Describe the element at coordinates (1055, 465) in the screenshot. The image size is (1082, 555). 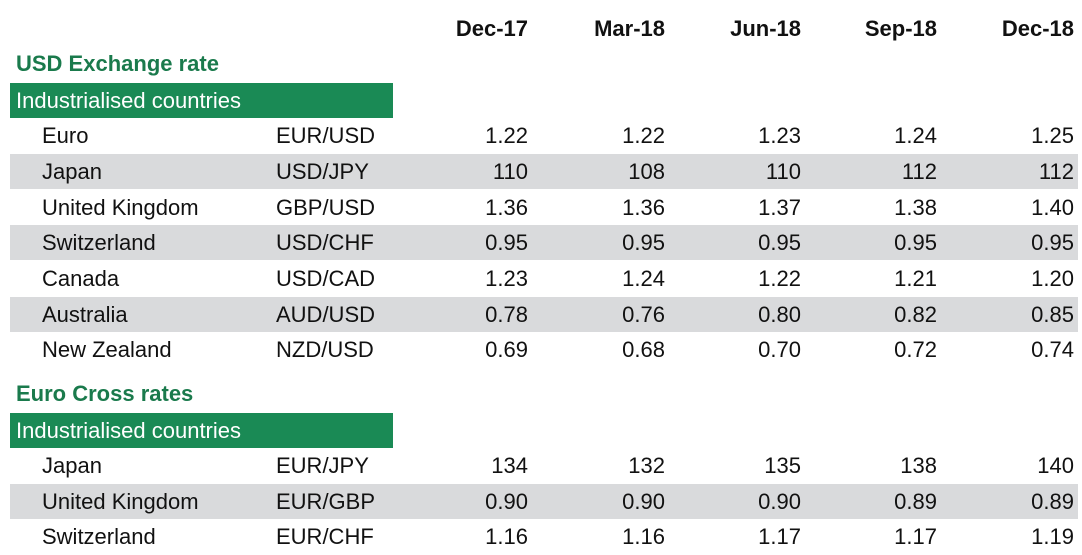
I see `rate-value: 140` at that location.